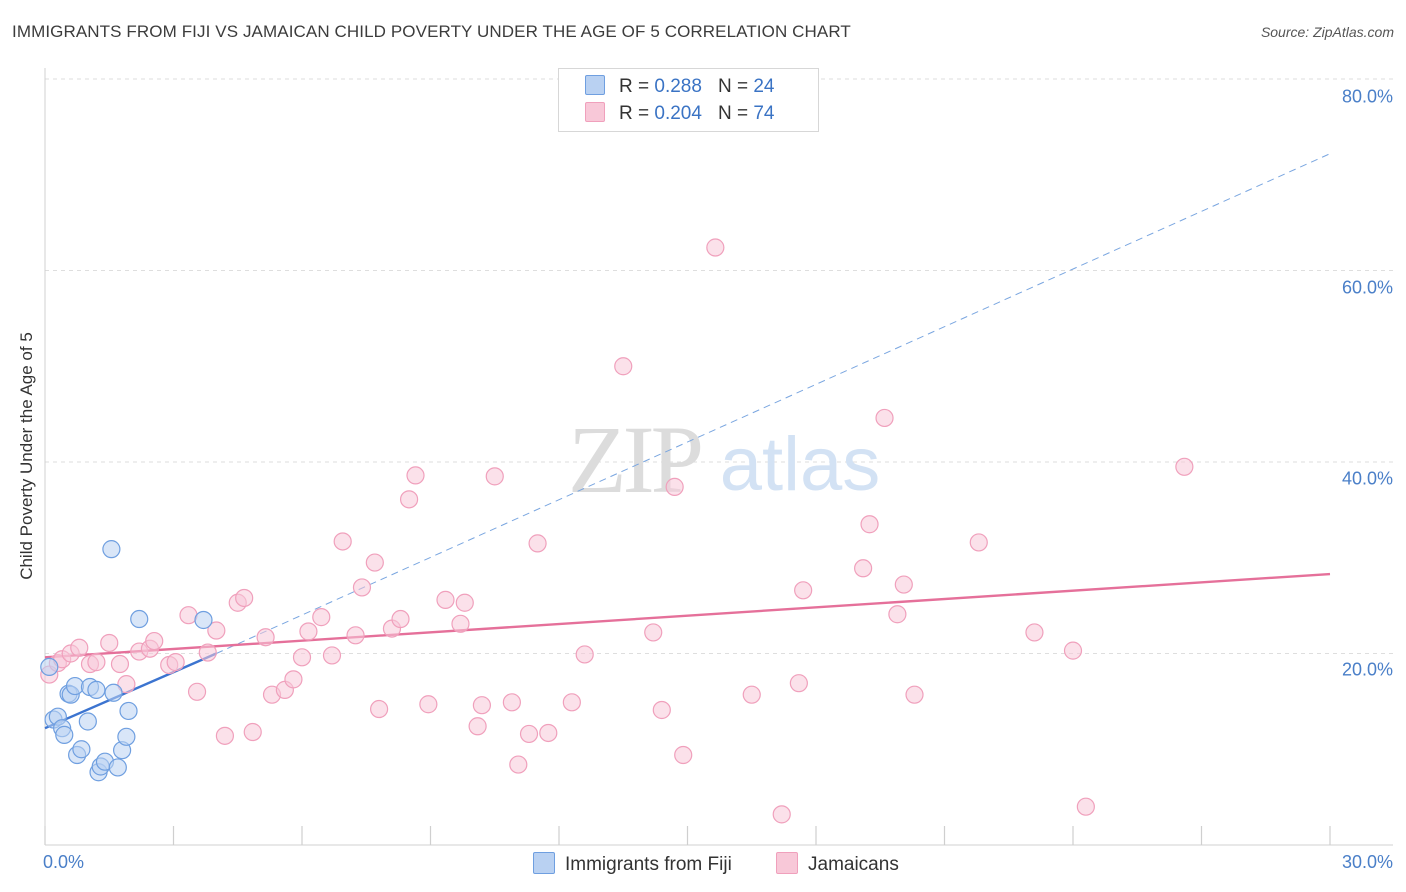  I want to click on legend-swatch-jamaicans, so click(595, 112).